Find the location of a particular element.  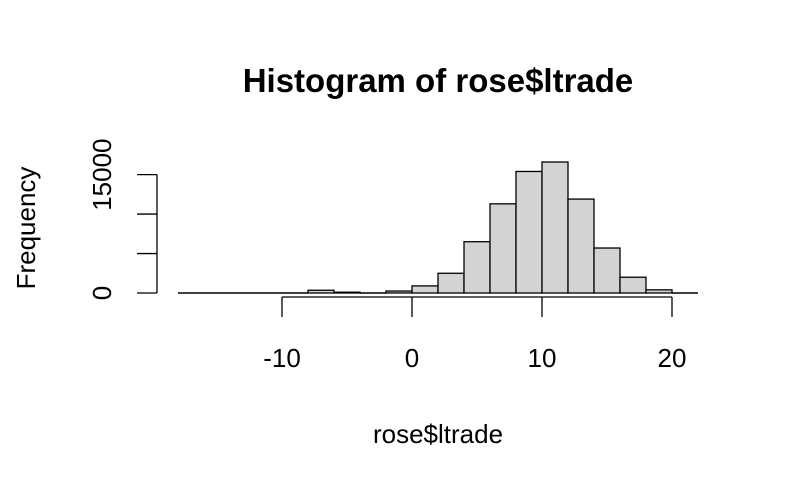

y-tick-label: 15000 is located at coordinates (102, 174).